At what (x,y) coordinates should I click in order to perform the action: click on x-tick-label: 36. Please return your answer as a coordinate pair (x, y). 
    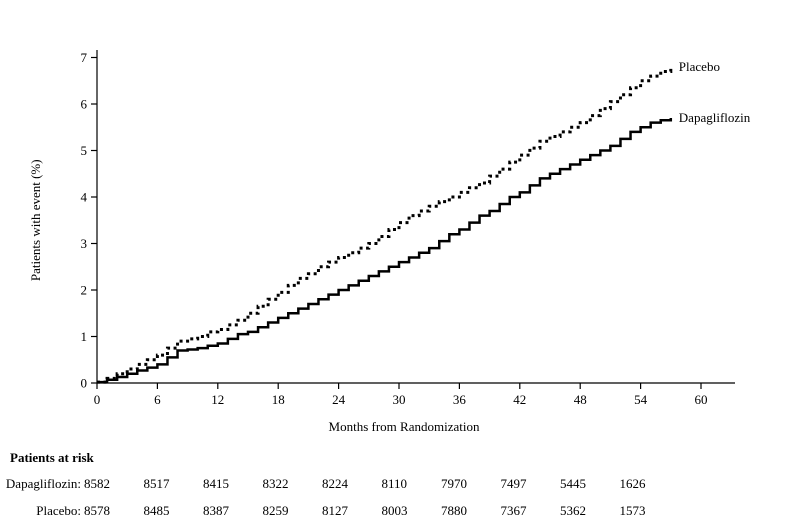
    Looking at the image, I should click on (460, 399).